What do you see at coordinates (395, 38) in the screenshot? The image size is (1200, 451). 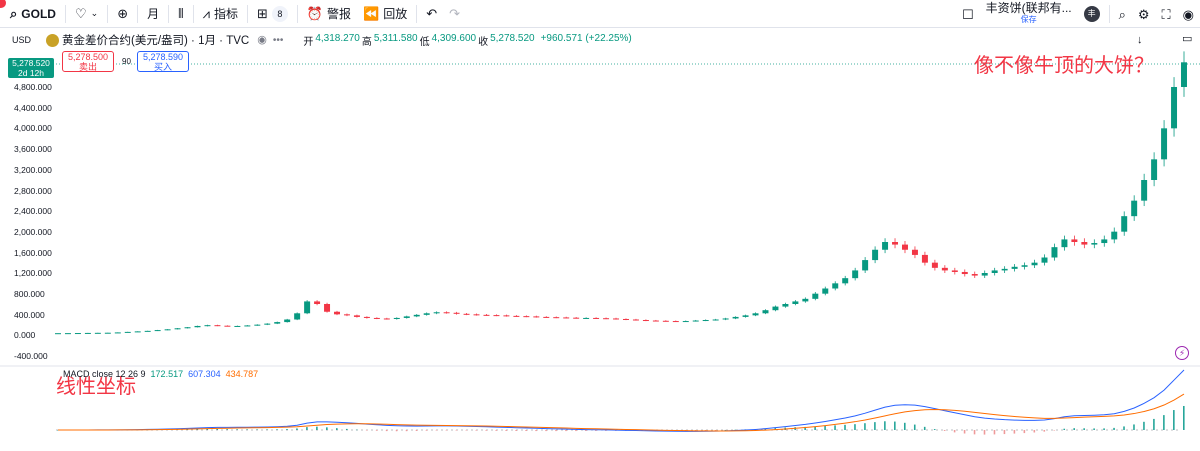 I see `high-value: 5,311.580` at bounding box center [395, 38].